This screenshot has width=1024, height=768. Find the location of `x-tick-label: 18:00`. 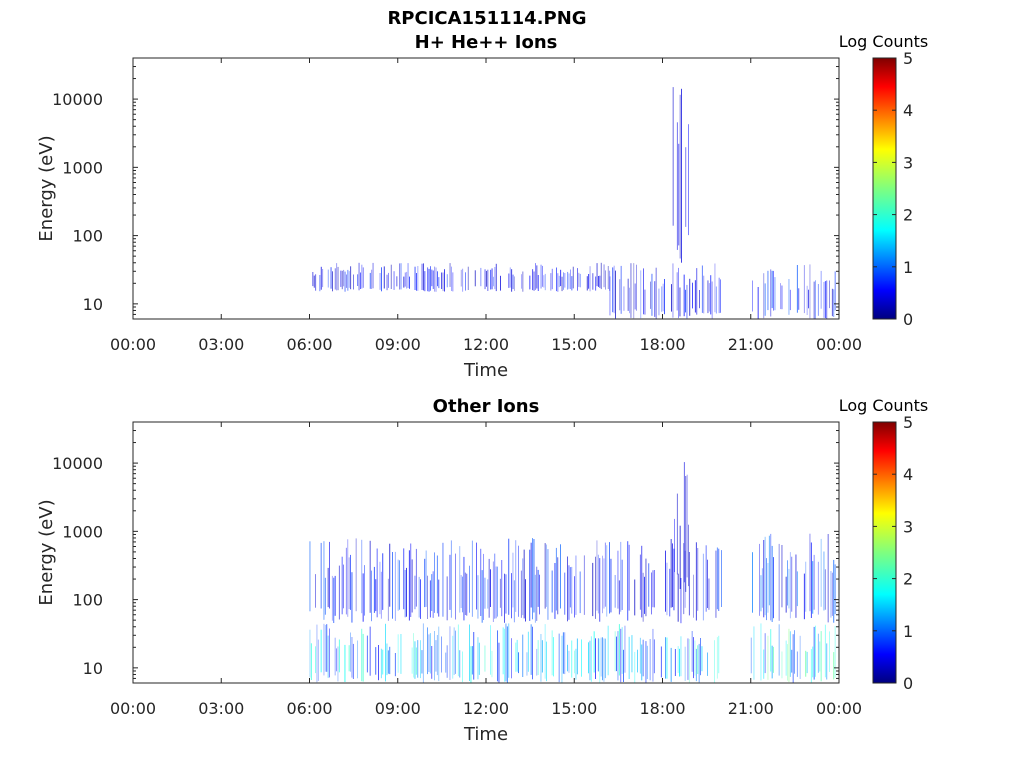

x-tick-label: 18:00 is located at coordinates (662, 344).